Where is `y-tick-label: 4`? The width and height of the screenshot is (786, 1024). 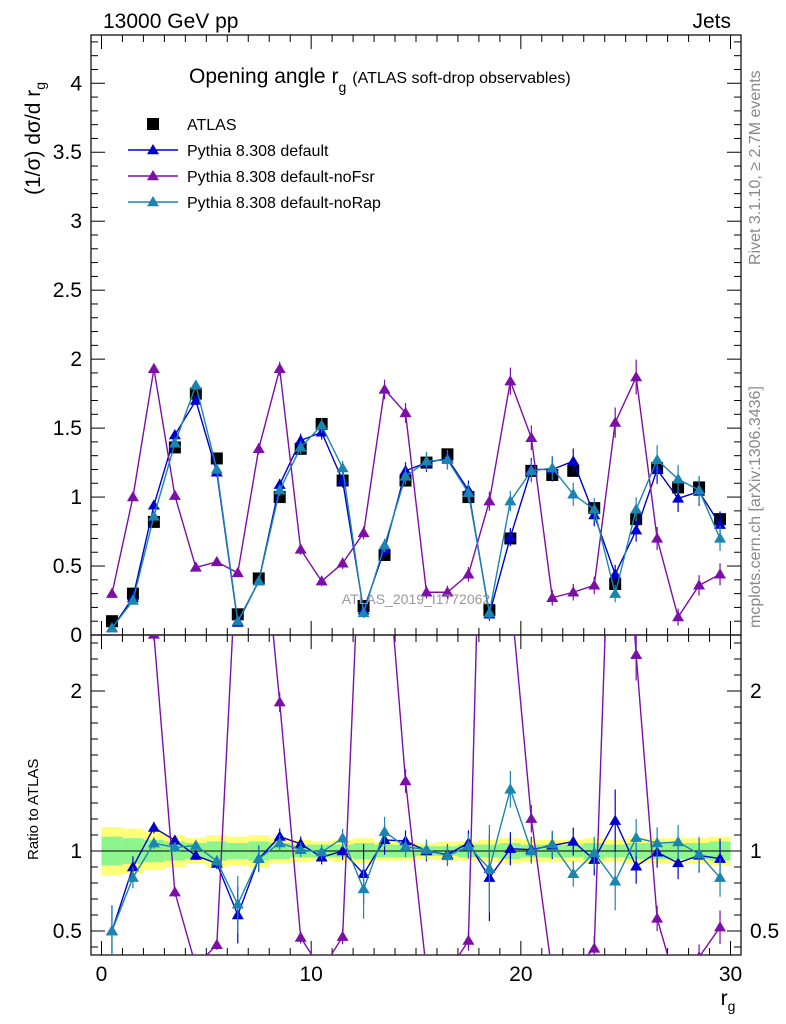
y-tick-label: 4 is located at coordinates (76, 83).